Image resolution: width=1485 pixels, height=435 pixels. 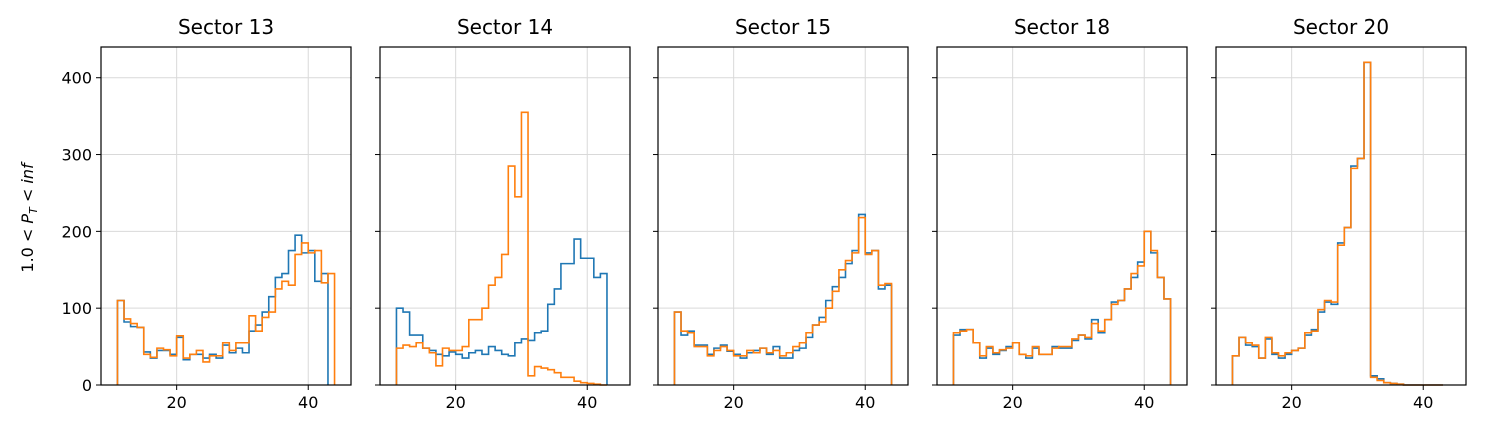 What do you see at coordinates (76, 308) in the screenshot?
I see `y-tick-label: 100` at bounding box center [76, 308].